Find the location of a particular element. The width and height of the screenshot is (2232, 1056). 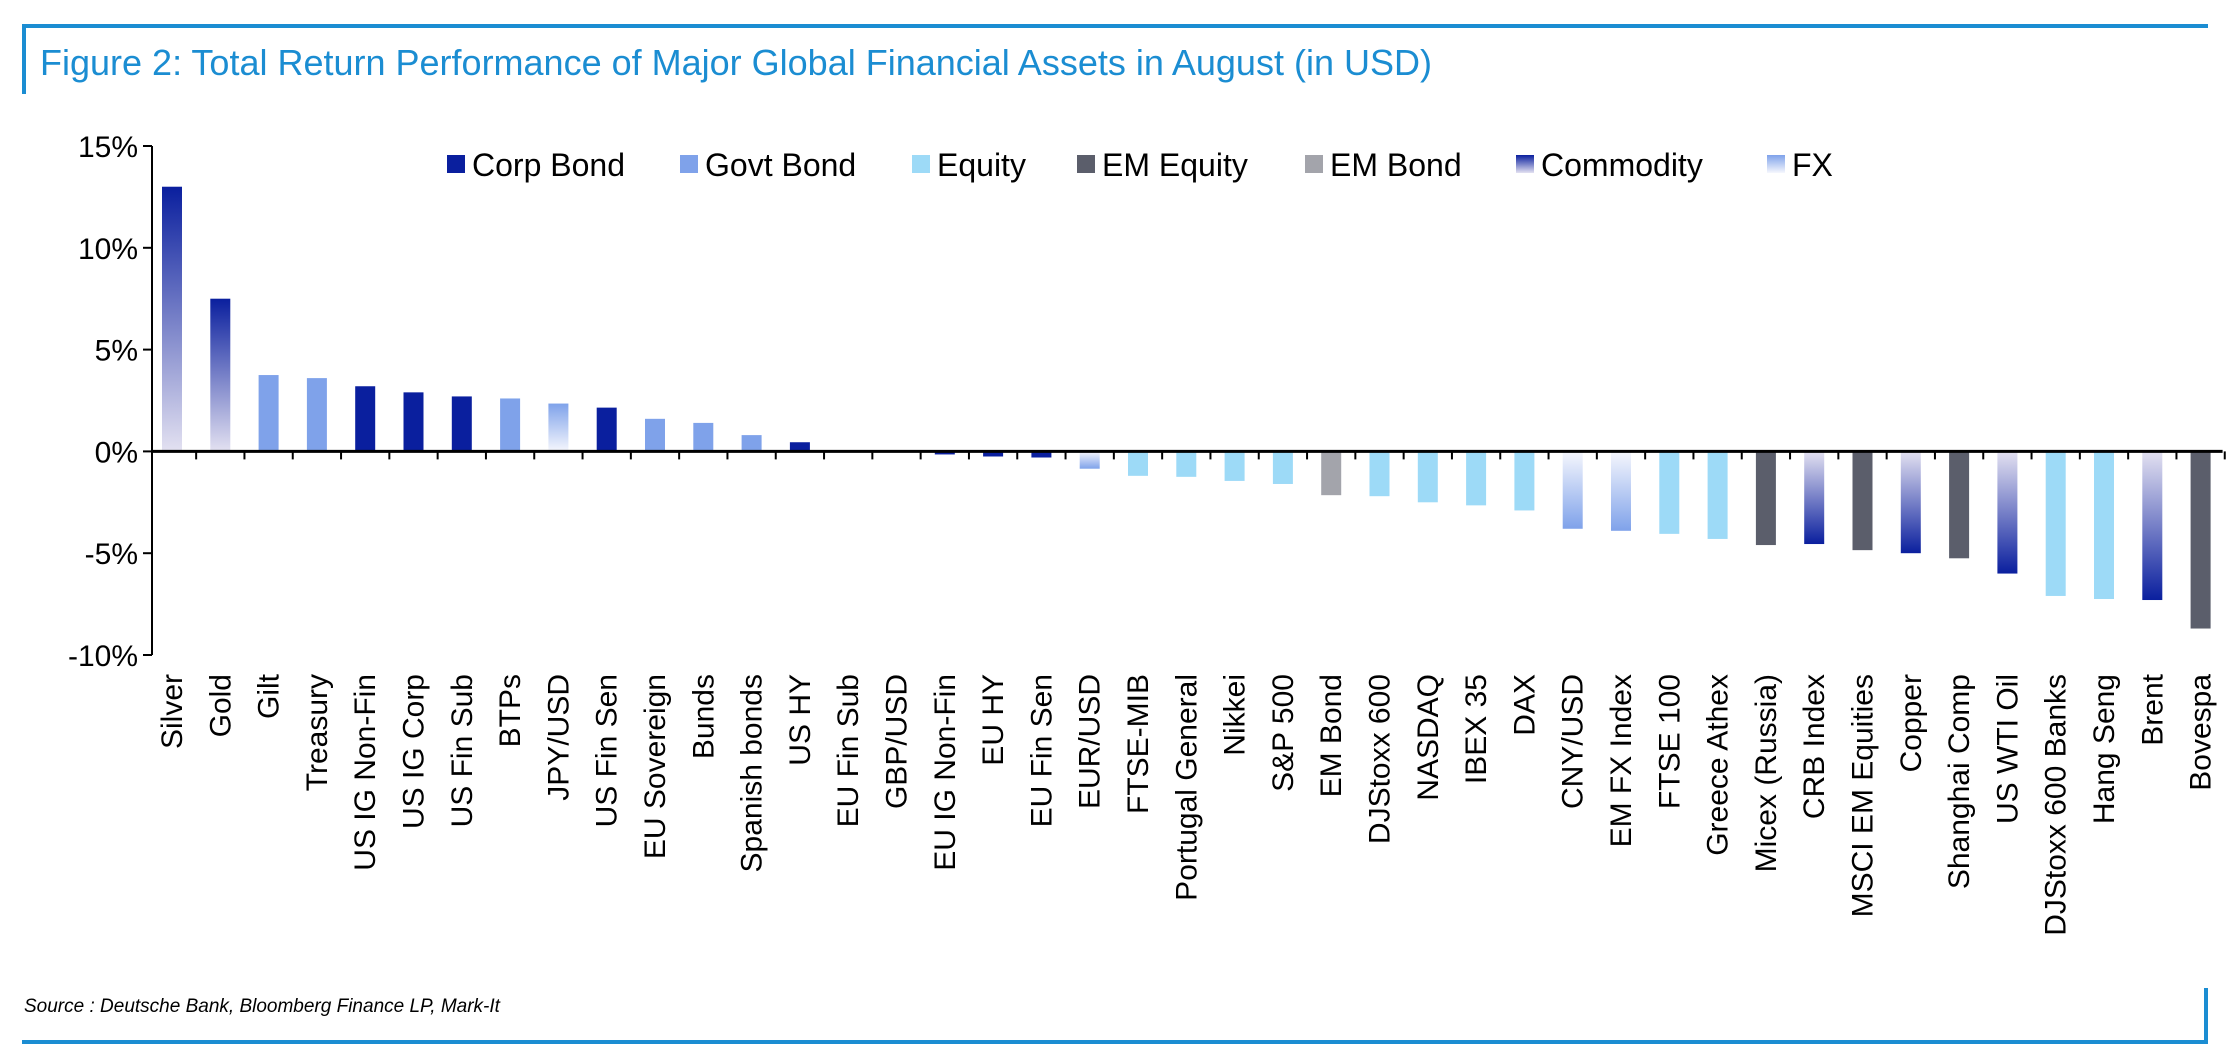

bar-us-fin-sub is located at coordinates (461, 424).